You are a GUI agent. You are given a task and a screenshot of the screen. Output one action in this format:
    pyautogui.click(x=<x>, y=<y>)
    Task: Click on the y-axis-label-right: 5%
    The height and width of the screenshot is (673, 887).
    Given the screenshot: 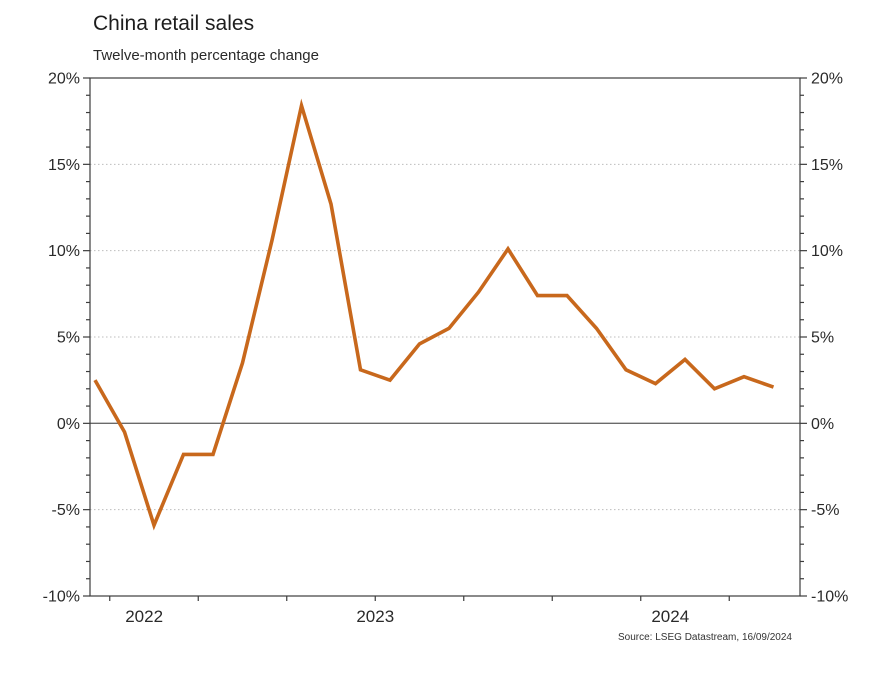 What is the action you would take?
    pyautogui.click(x=822, y=338)
    